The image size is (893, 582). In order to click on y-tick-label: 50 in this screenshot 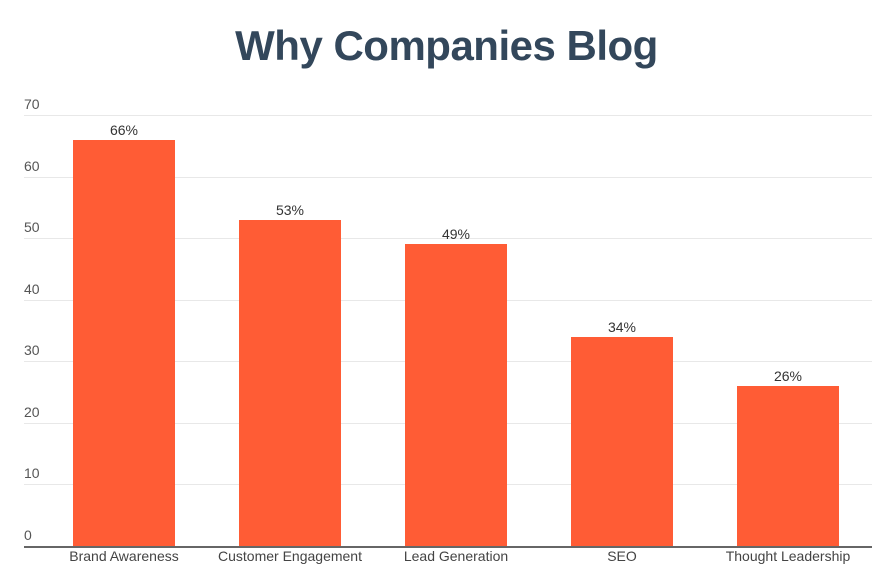, I will do `click(32, 227)`.